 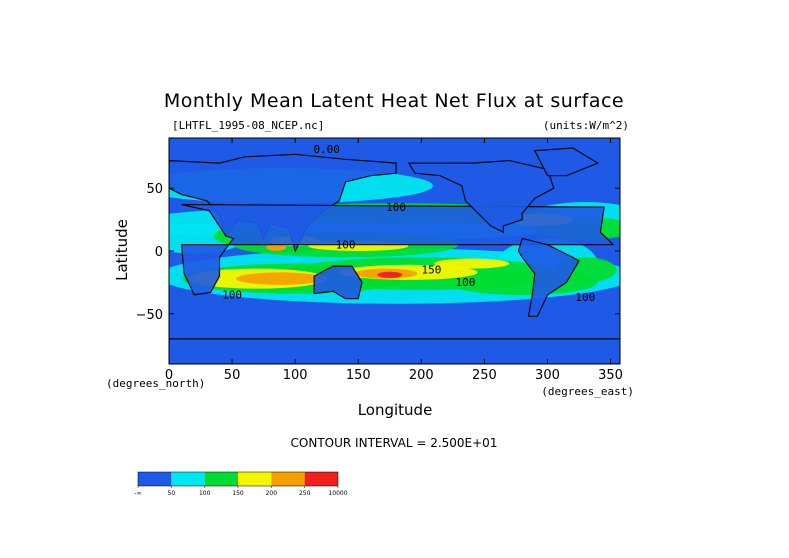 I want to click on contour-interval-note: CONTOUR INTERVAL = 2.500E+01, so click(x=394, y=443).